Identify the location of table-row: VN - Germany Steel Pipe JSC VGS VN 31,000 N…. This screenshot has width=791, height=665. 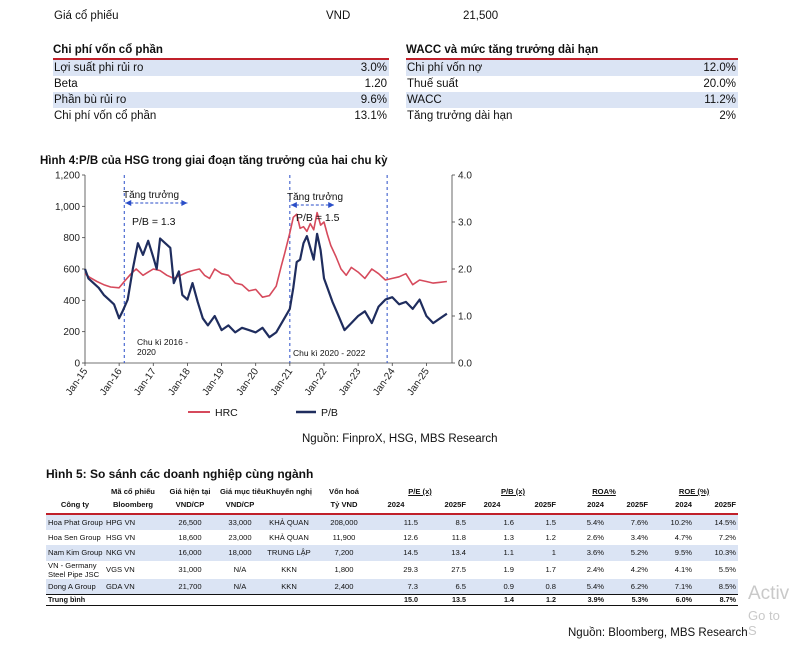
(392, 570).